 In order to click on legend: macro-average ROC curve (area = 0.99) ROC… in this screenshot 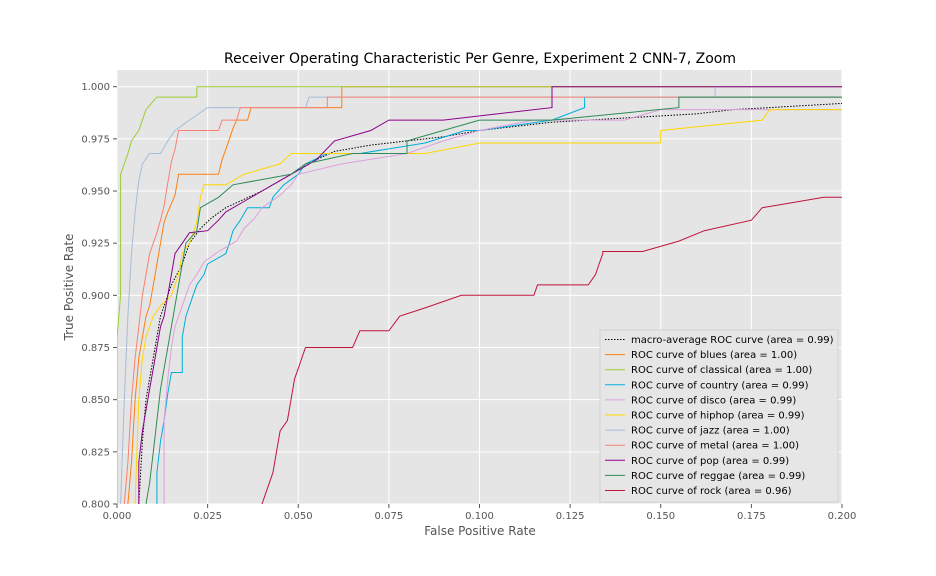, I will do `click(719, 416)`.